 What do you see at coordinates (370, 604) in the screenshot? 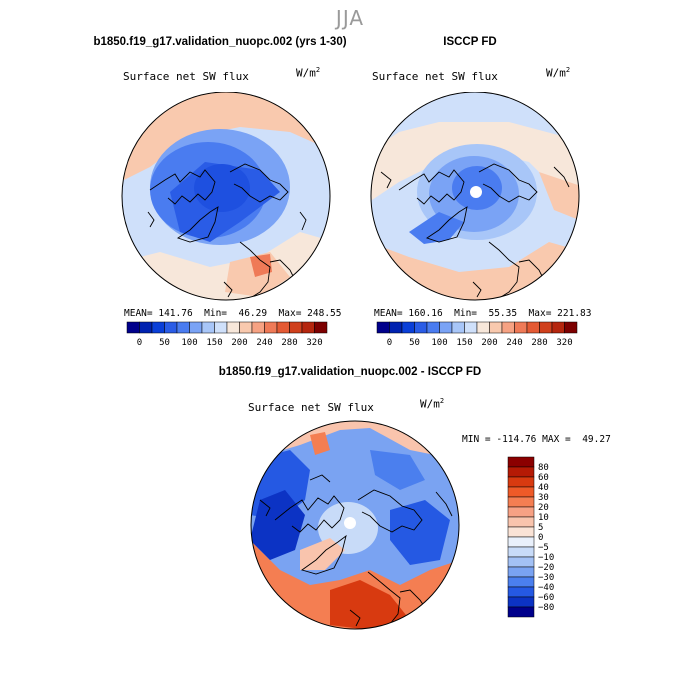
I see `diff-field-hot-bottom` at bounding box center [370, 604].